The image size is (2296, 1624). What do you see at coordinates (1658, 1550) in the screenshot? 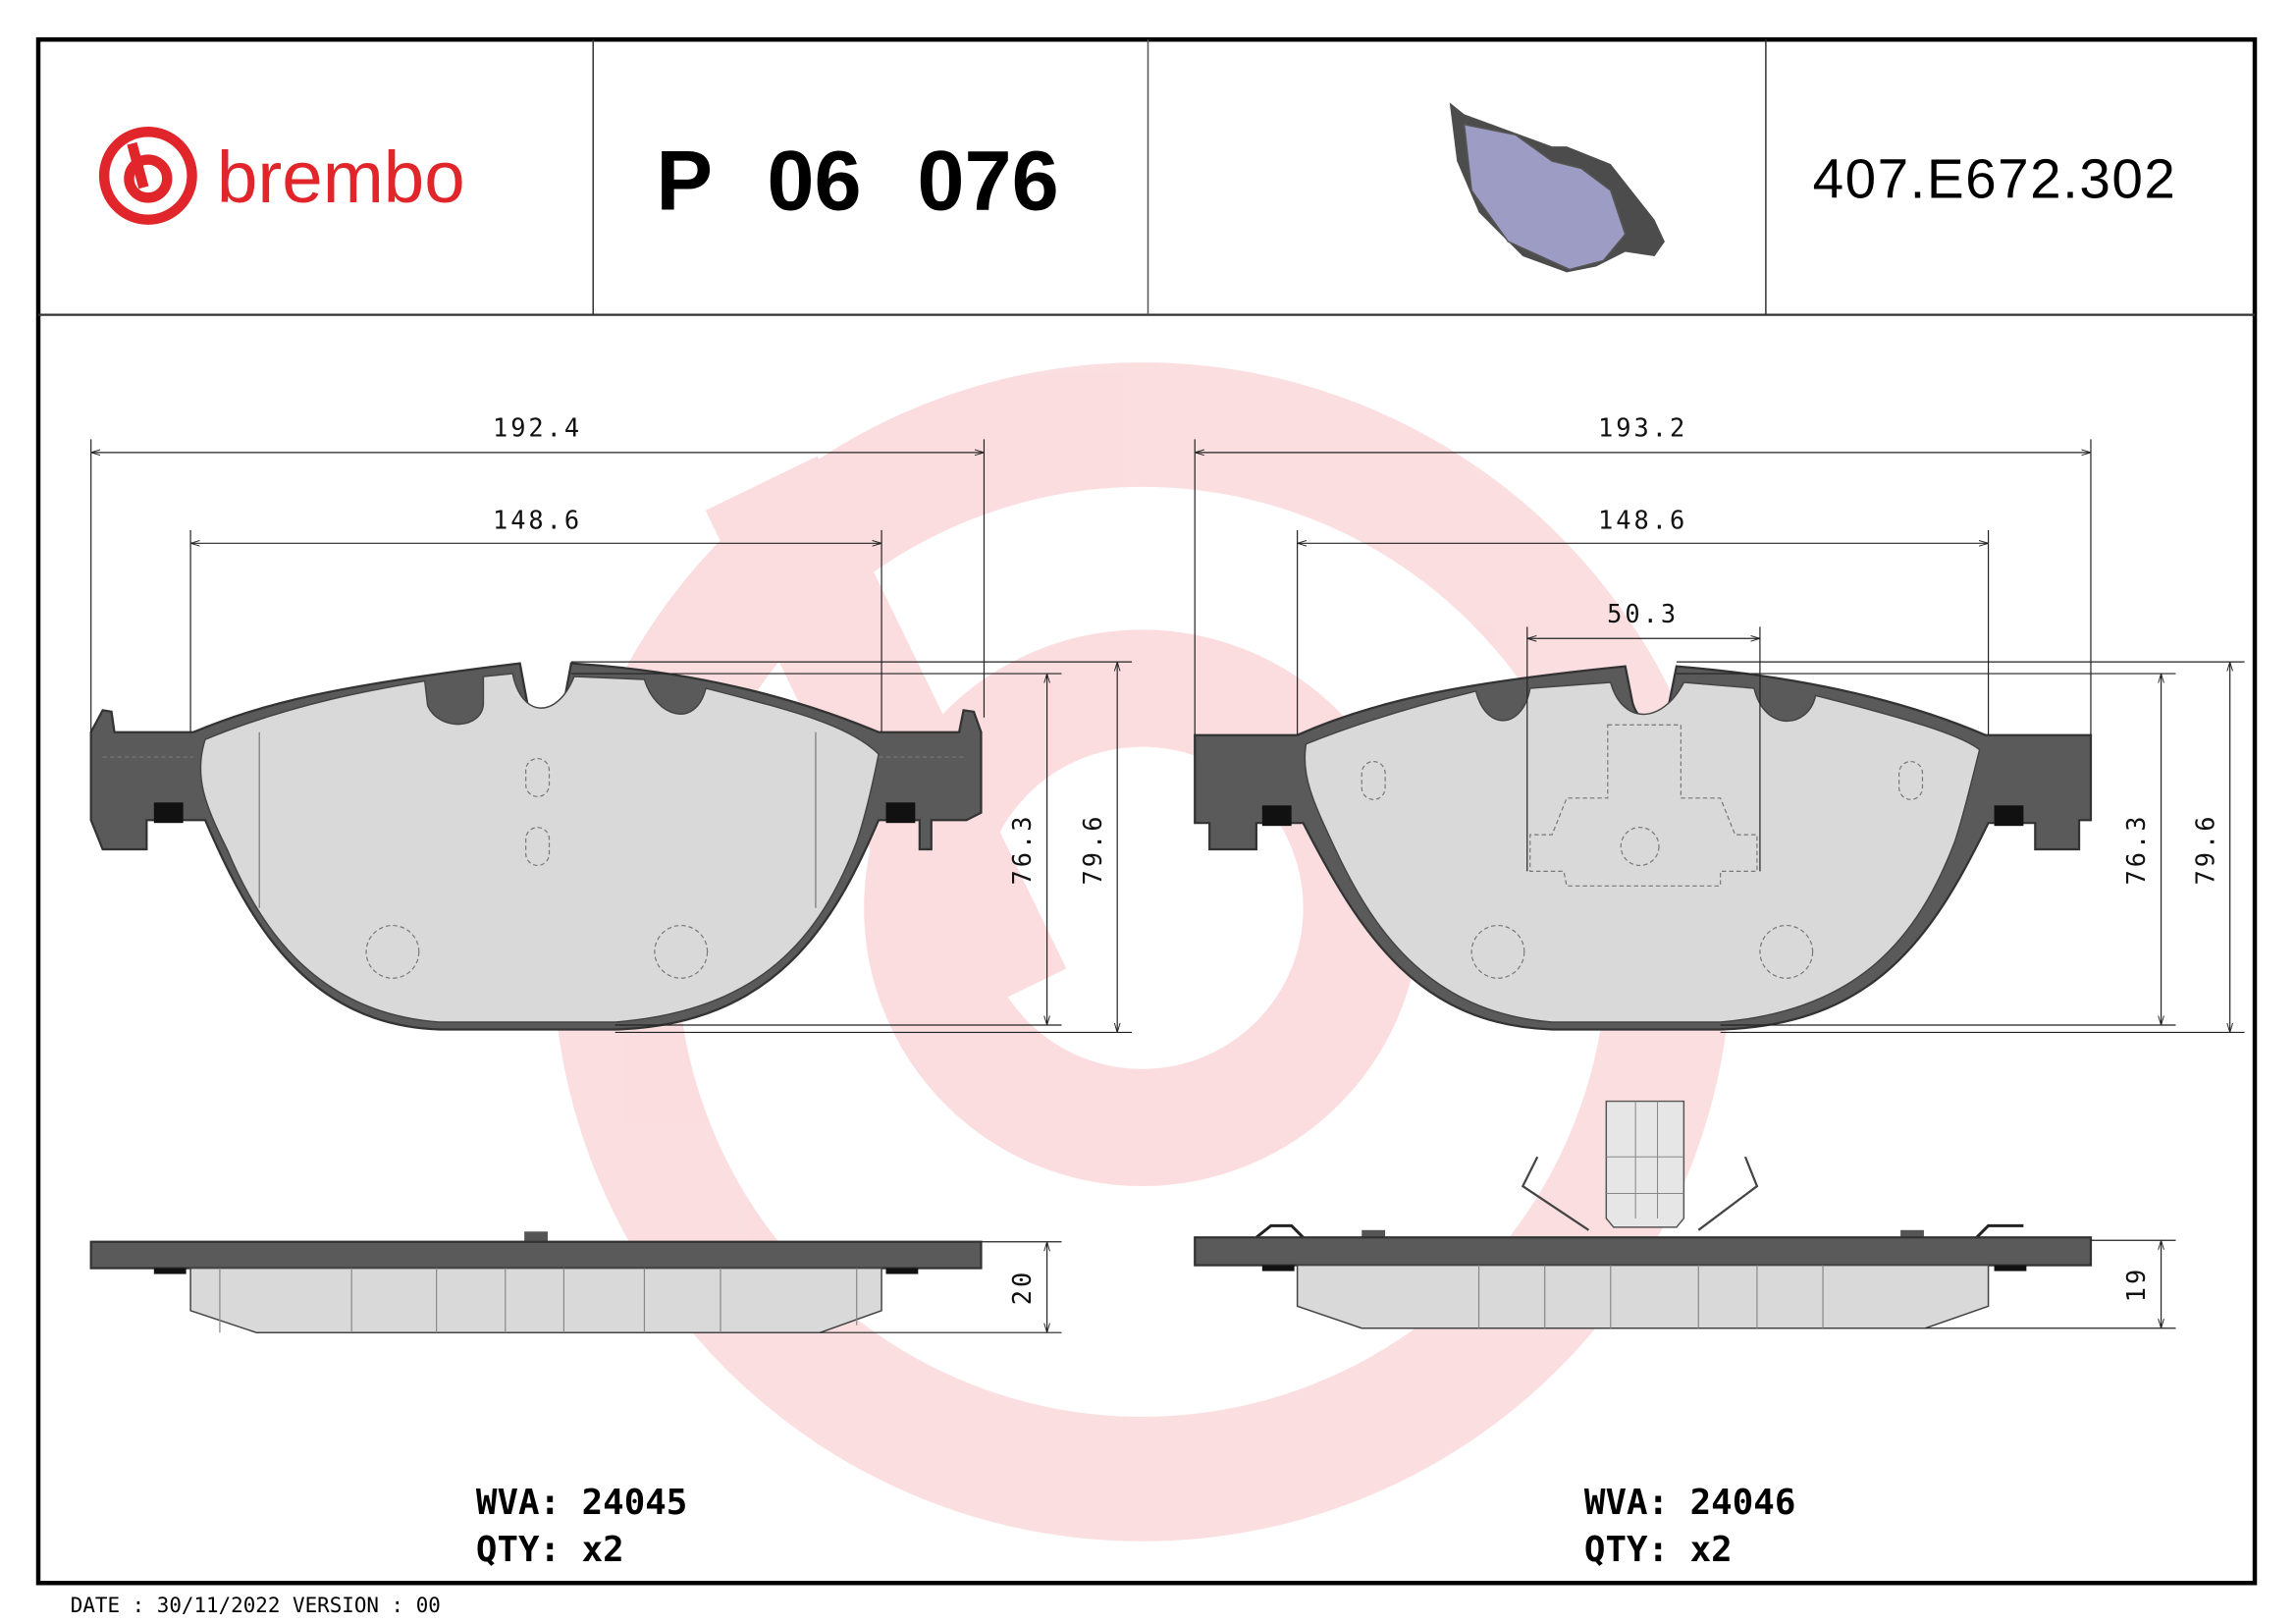
I see `right-qty-label: QTY: x2` at bounding box center [1658, 1550].